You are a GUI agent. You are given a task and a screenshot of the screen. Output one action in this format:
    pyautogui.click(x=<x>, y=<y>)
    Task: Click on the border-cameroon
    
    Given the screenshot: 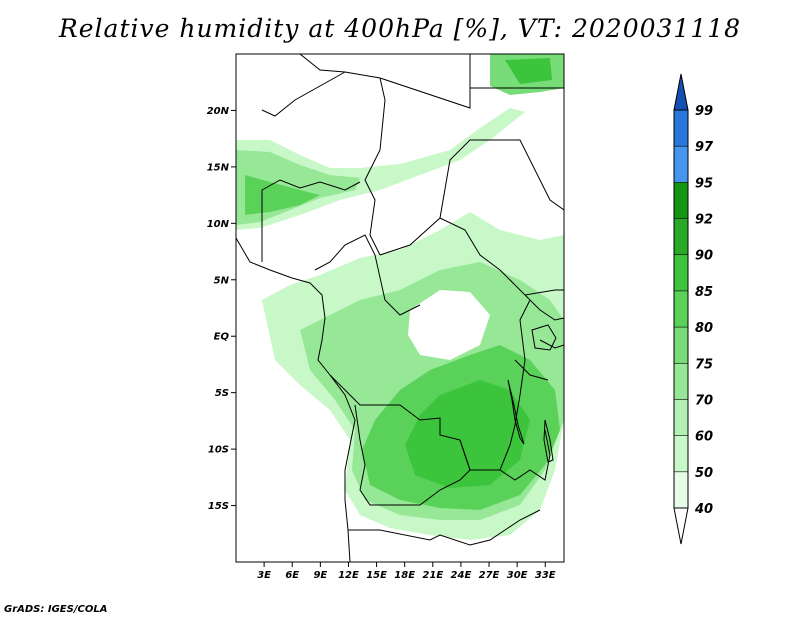 What is the action you would take?
    pyautogui.click(x=367, y=275)
    